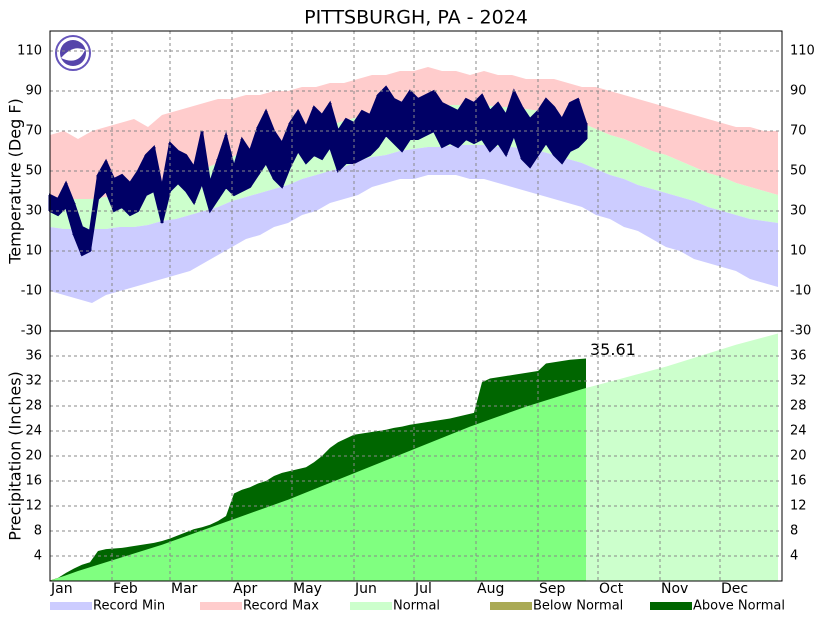  I want to click on x-tick-label: Dec, so click(734, 589).